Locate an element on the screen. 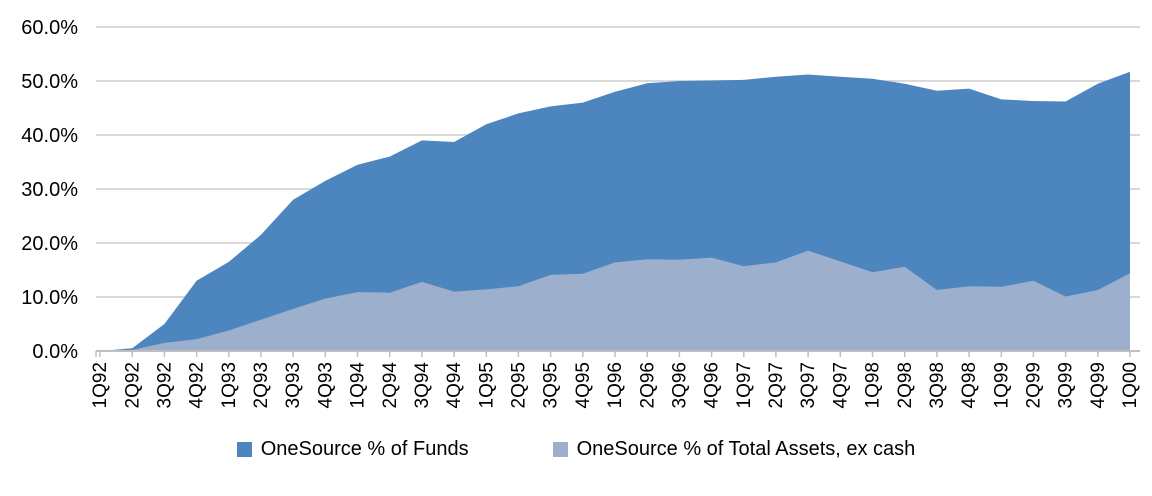 This screenshot has height=496, width=1152. legend-swatch-total-assets-icon is located at coordinates (560, 449).